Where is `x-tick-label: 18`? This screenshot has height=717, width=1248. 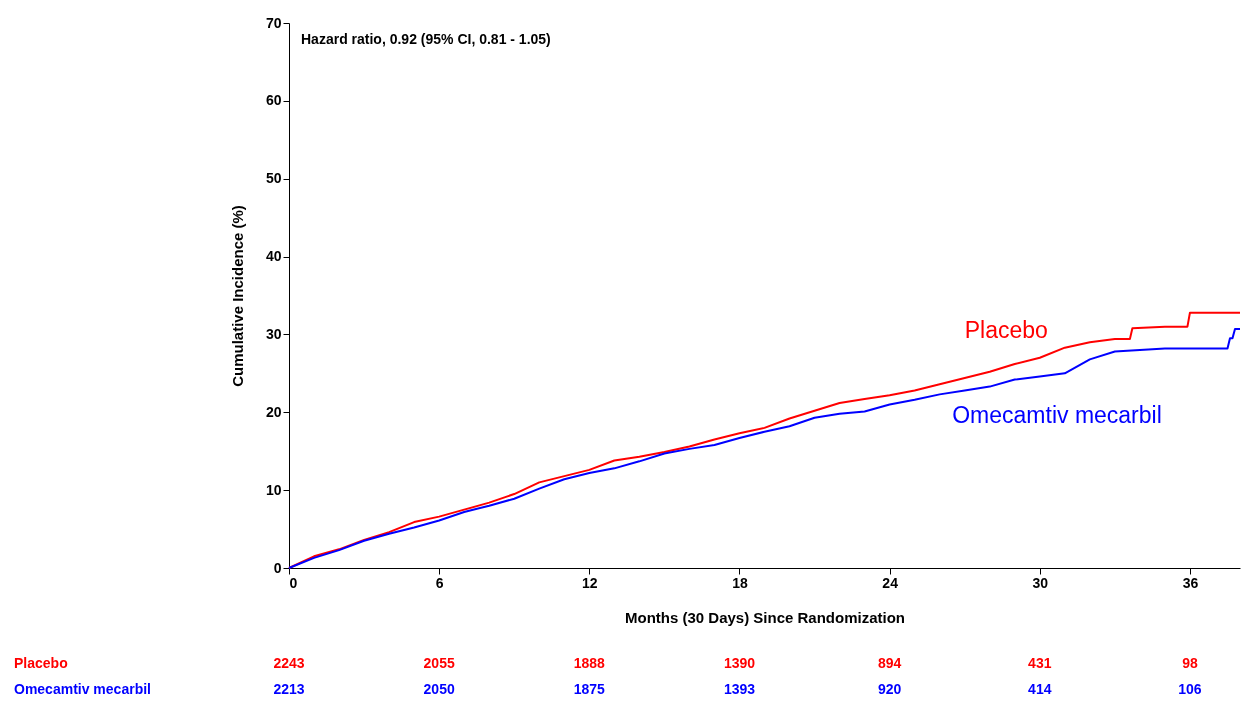
x-tick-label: 18 is located at coordinates (740, 582).